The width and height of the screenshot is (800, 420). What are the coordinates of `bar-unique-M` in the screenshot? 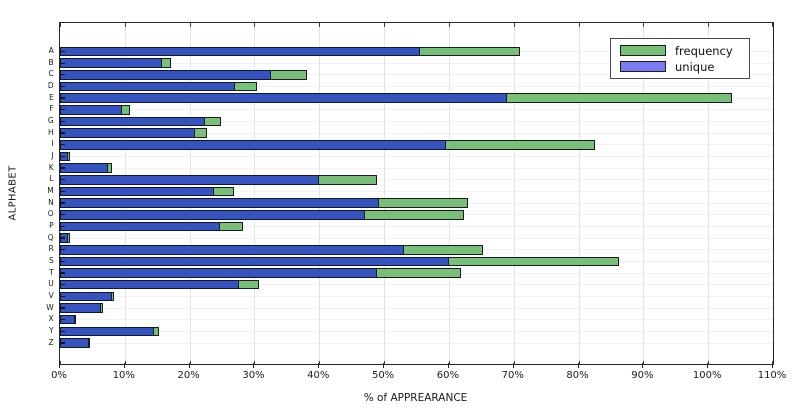 It's located at (137, 191).